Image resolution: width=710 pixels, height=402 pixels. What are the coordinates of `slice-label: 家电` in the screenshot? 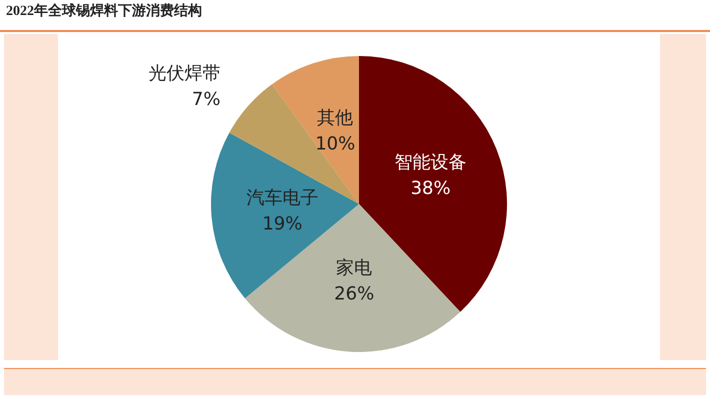 It's located at (354, 267).